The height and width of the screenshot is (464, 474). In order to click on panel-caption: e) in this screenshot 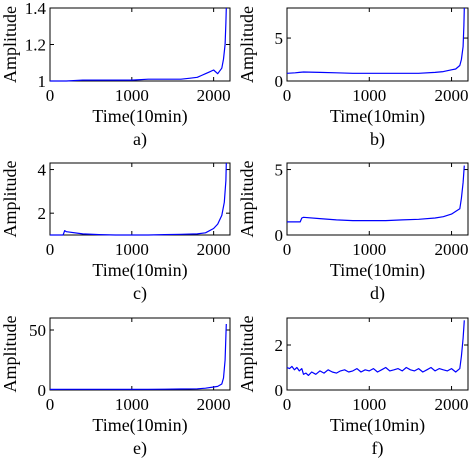, I will do `click(140, 448)`.